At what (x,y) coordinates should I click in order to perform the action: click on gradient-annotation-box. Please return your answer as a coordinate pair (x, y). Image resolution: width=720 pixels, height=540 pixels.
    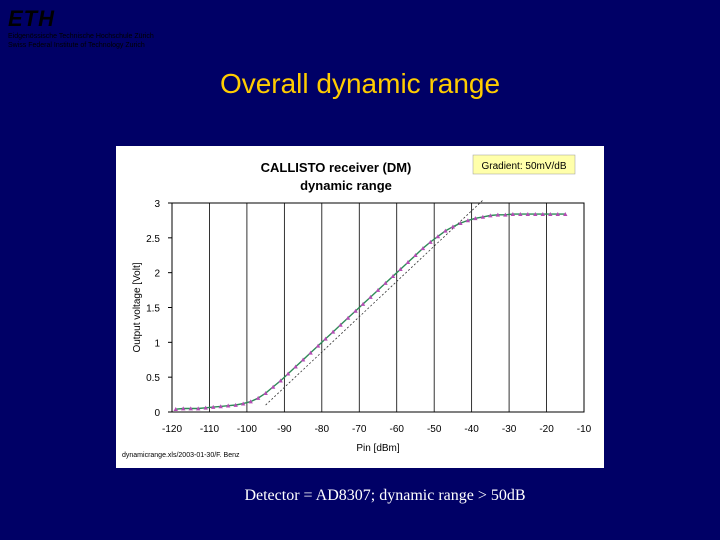
    Looking at the image, I should click on (524, 164).